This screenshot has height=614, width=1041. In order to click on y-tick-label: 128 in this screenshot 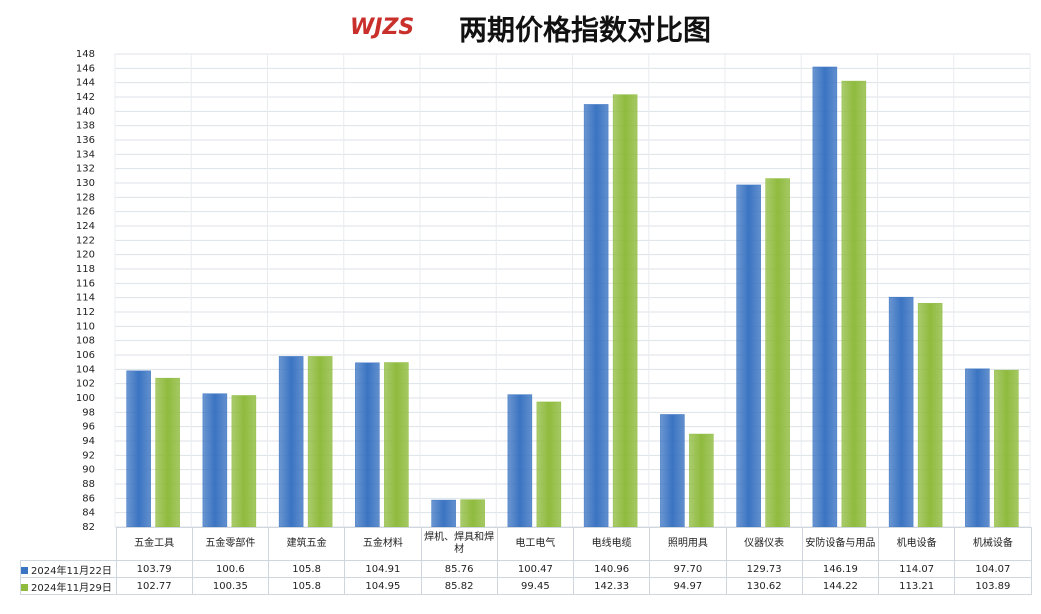, I will do `click(85, 197)`.